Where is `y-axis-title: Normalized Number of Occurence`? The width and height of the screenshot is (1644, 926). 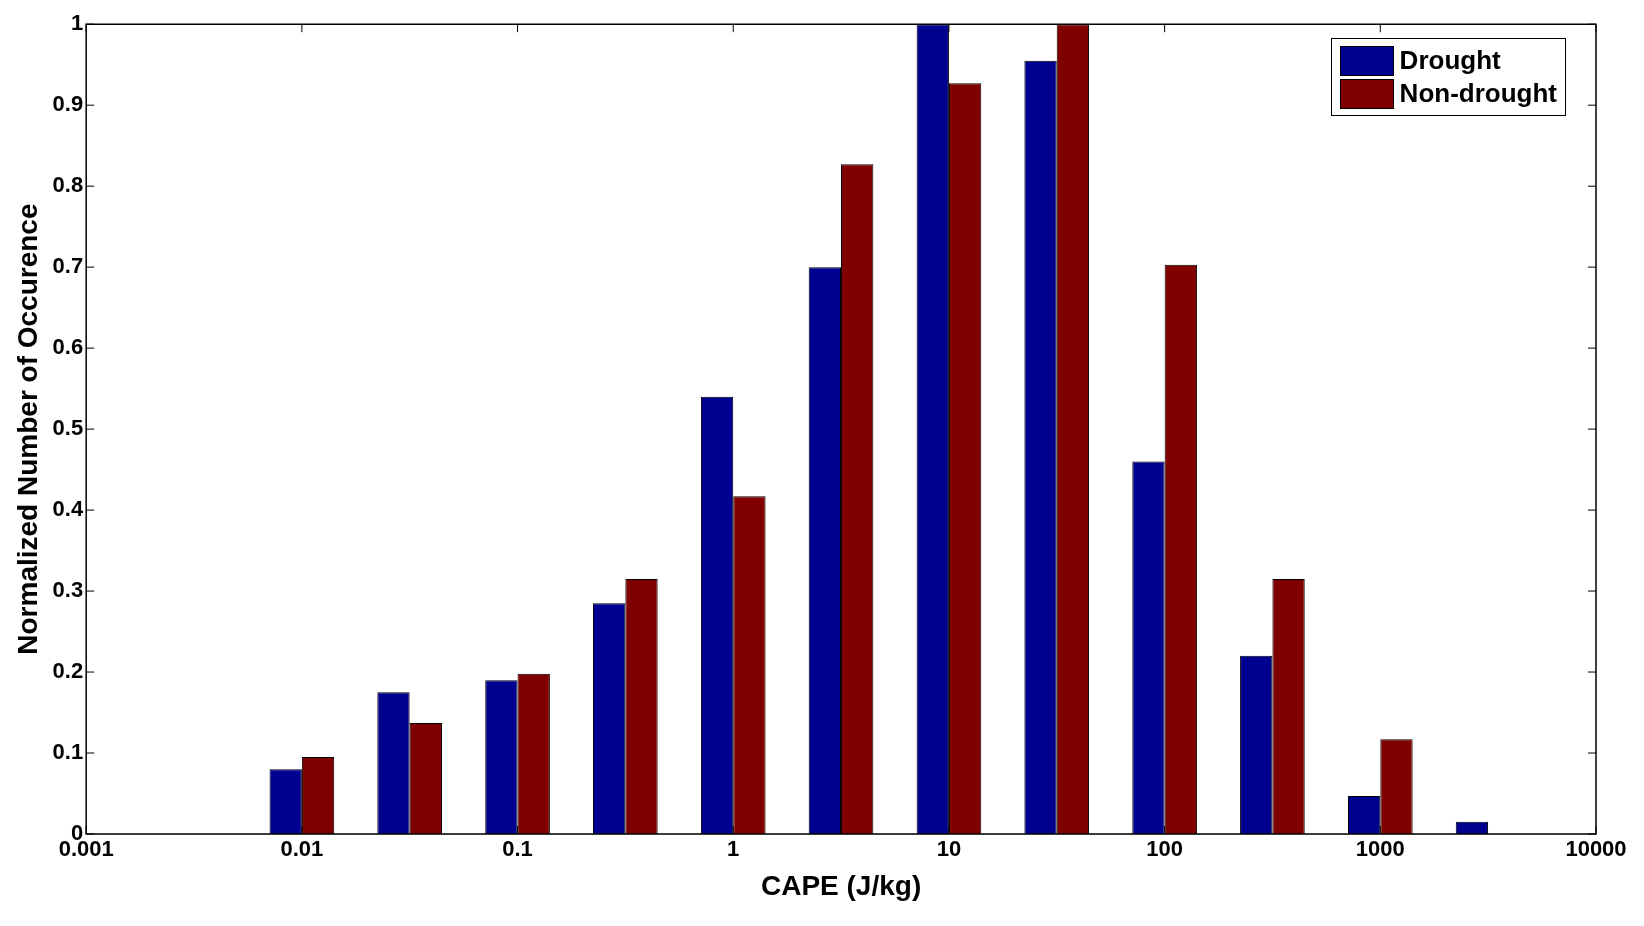
y-axis-title: Normalized Number of Occurence is located at coordinates (27, 429).